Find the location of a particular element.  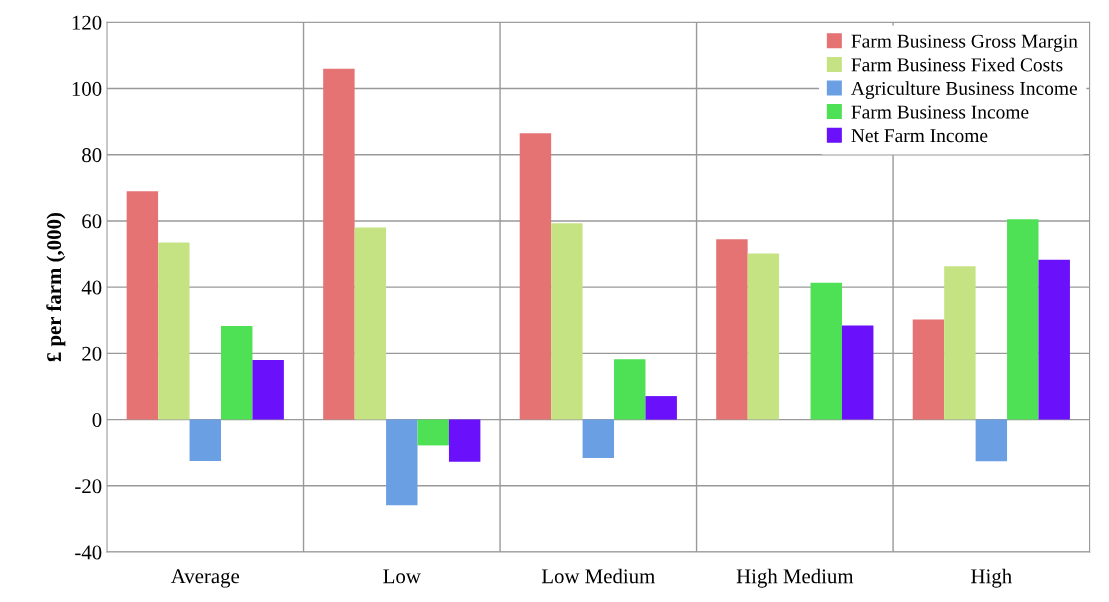

legend-label: Farm Business Income is located at coordinates (940, 112).